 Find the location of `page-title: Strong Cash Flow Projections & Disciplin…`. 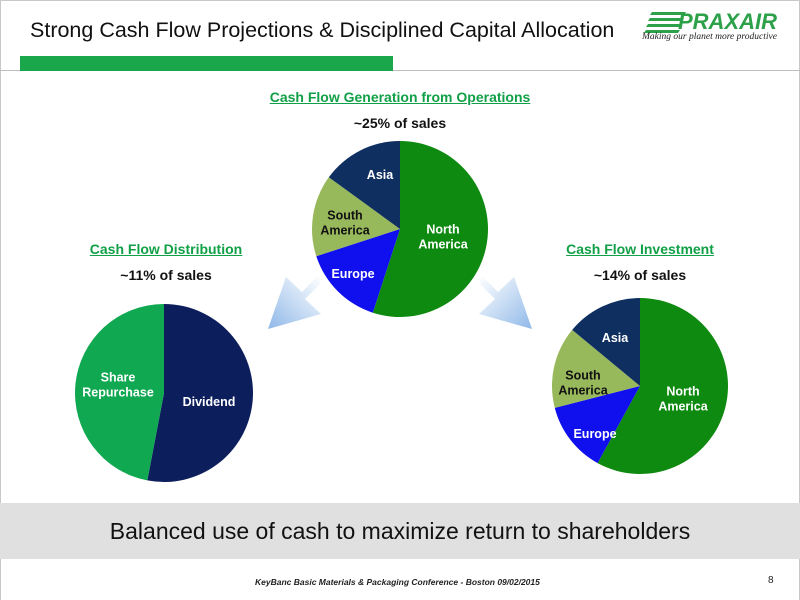

page-title: Strong Cash Flow Projections & Disciplin… is located at coordinates (322, 30).